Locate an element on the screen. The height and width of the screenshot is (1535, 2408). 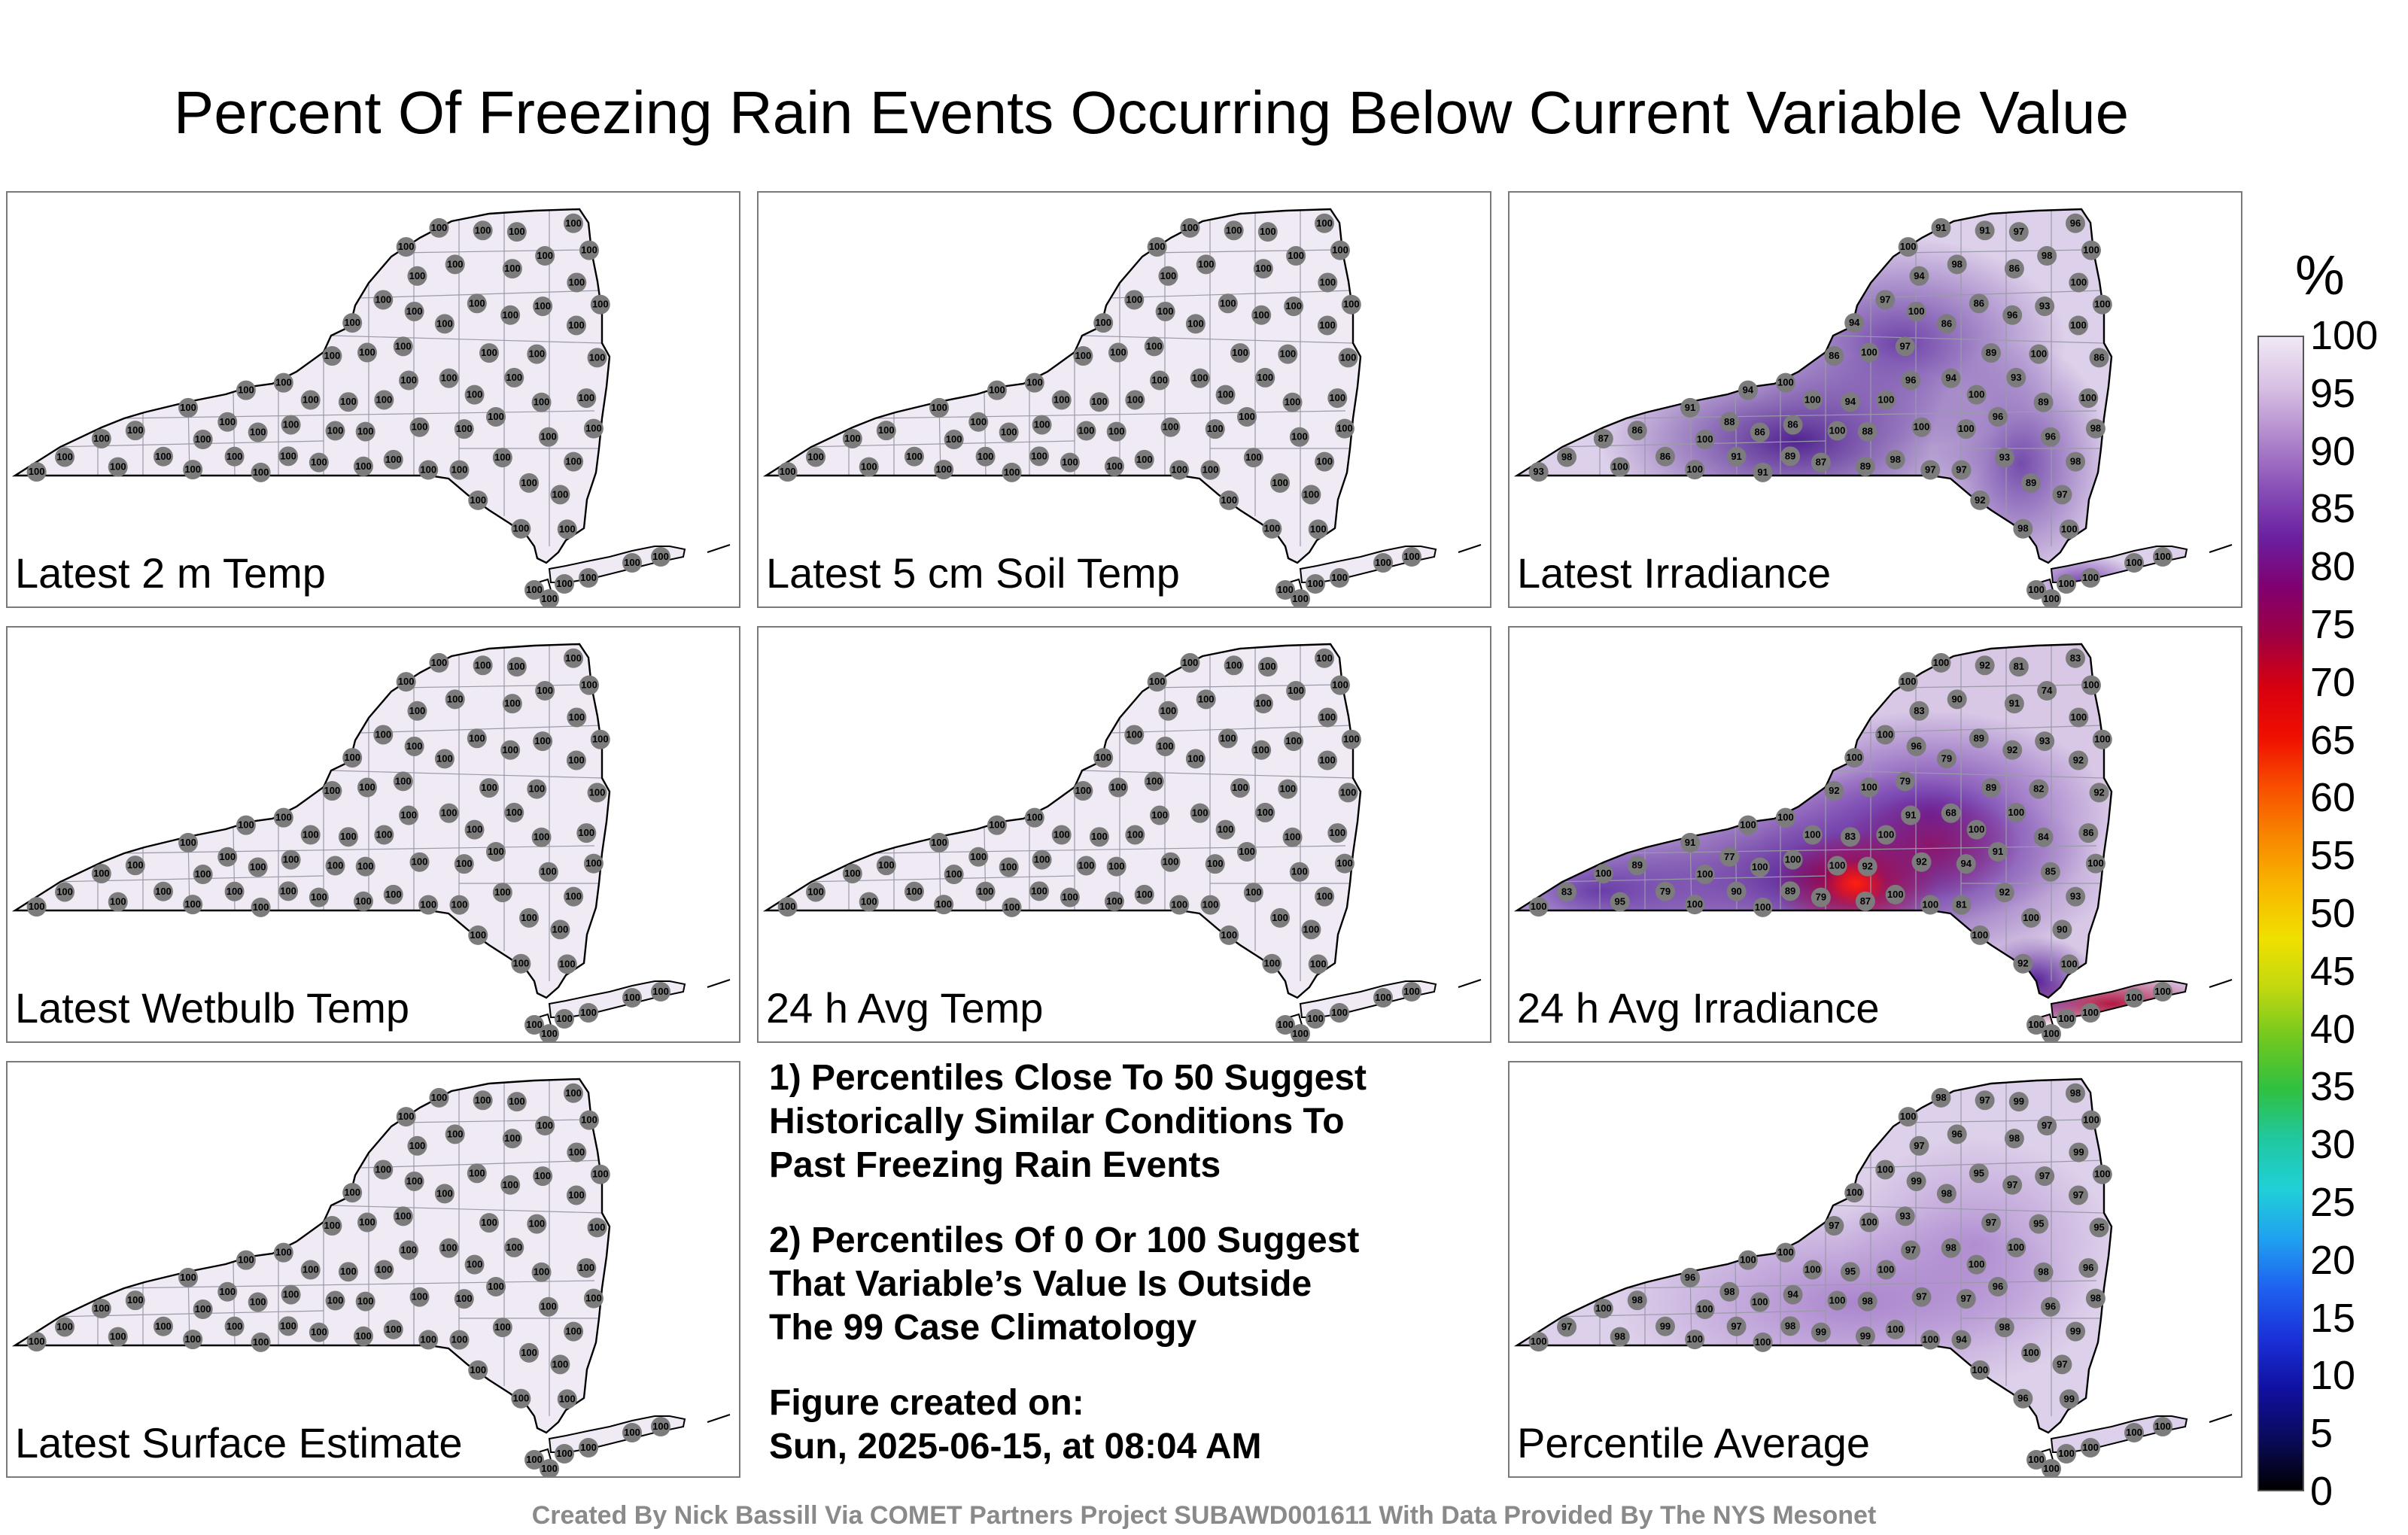
note-line: 1) Percentiles Close To 50 Suggest is located at coordinates (1068, 1078).